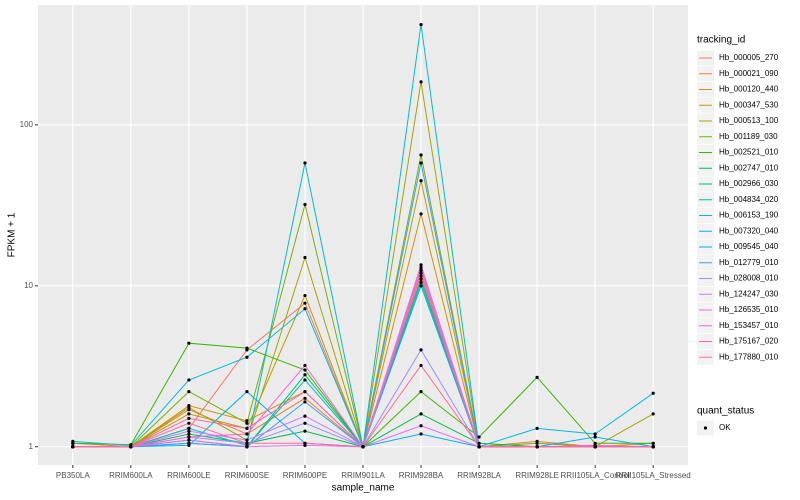  I want to click on legend-label: Hb_001189_030, so click(748, 136).